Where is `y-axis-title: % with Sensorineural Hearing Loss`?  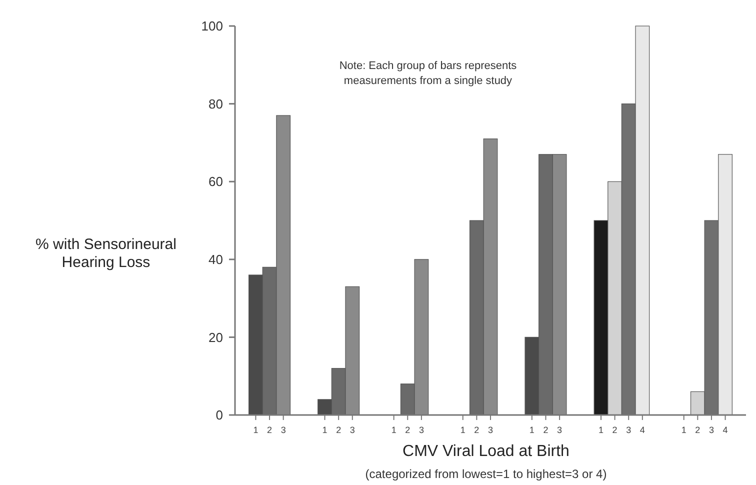 y-axis-title: % with Sensorineural Hearing Loss is located at coordinates (106, 253).